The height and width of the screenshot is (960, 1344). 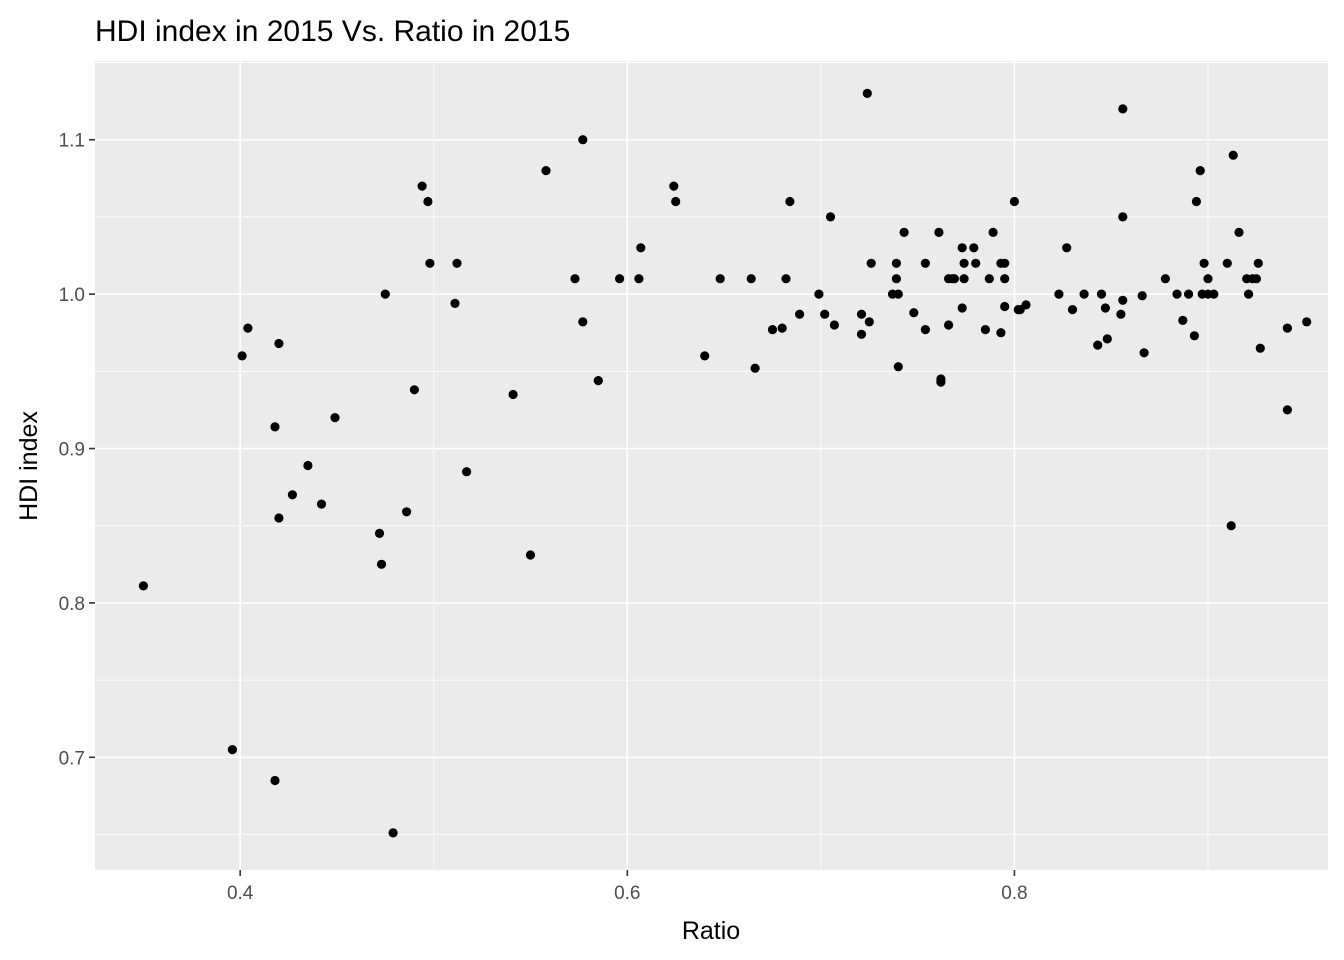 What do you see at coordinates (29, 466) in the screenshot?
I see `y-axis-title: HDI index` at bounding box center [29, 466].